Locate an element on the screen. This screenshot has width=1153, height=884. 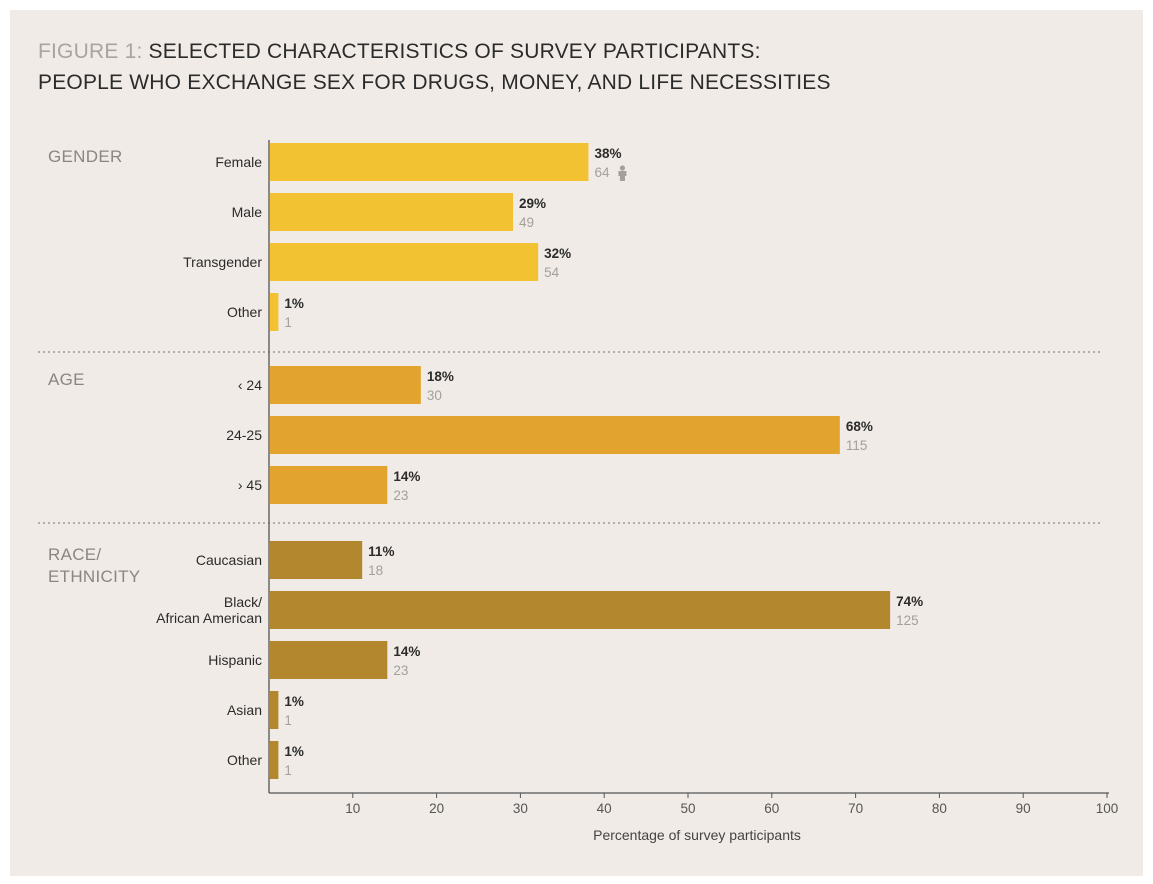
category-label: Caucasian is located at coordinates (229, 560).